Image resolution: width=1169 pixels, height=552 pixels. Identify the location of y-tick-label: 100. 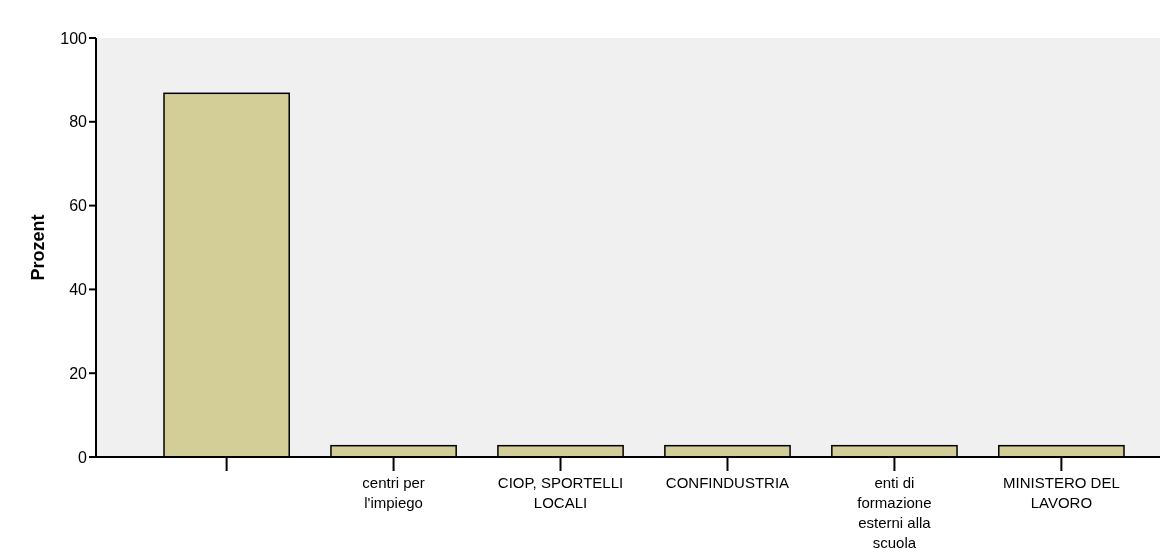
(74, 38).